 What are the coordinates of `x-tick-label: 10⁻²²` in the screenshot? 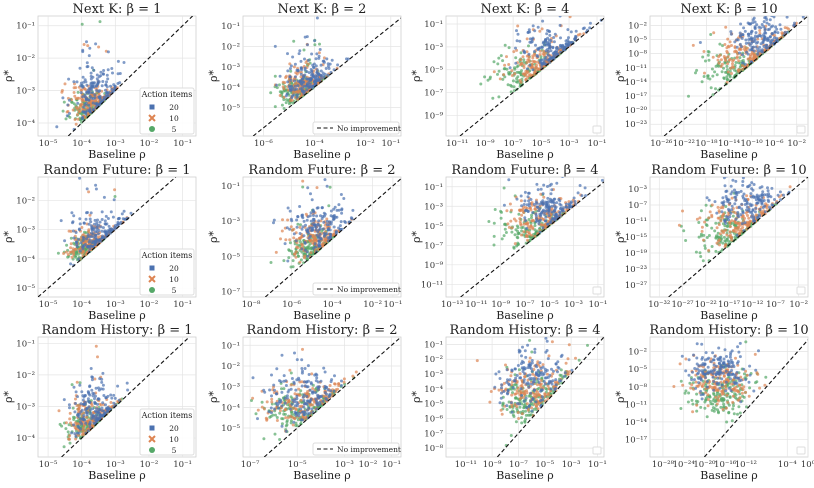 It's located at (706, 305).